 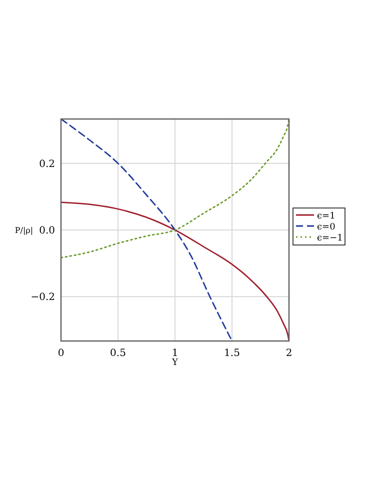 What do you see at coordinates (61, 353) in the screenshot?
I see `x-tick-label: 0` at bounding box center [61, 353].